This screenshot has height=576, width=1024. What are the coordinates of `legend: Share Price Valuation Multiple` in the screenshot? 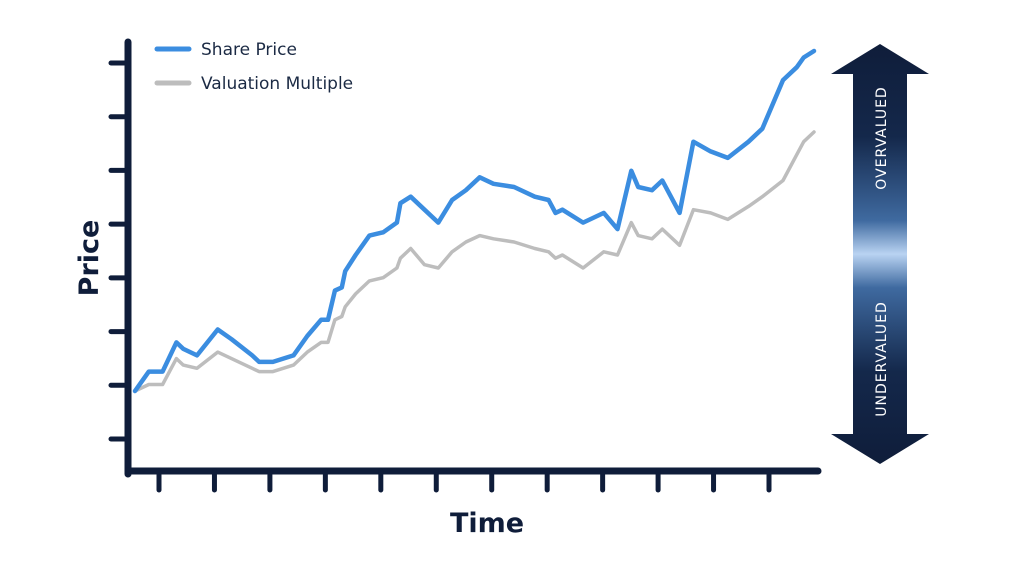 It's located at (253, 67).